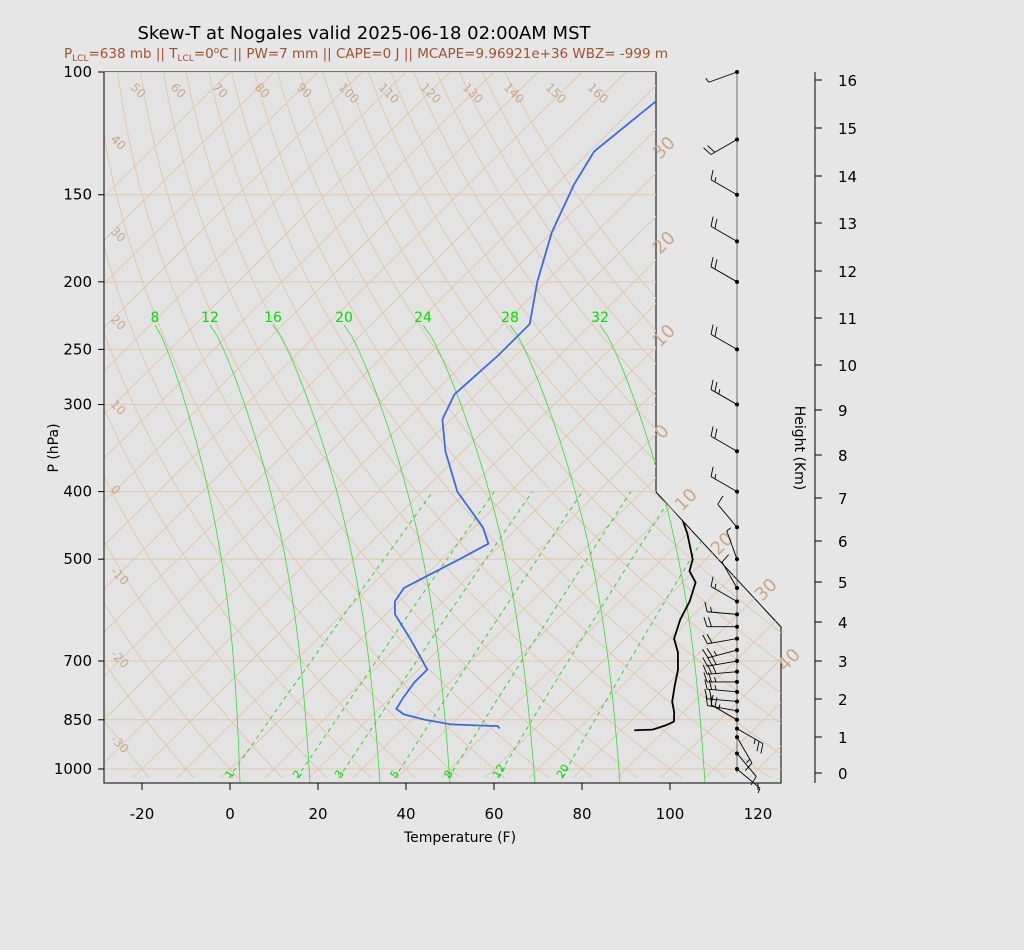  What do you see at coordinates (273, 318) in the screenshot?
I see `theta-e-label: 16` at bounding box center [273, 318].